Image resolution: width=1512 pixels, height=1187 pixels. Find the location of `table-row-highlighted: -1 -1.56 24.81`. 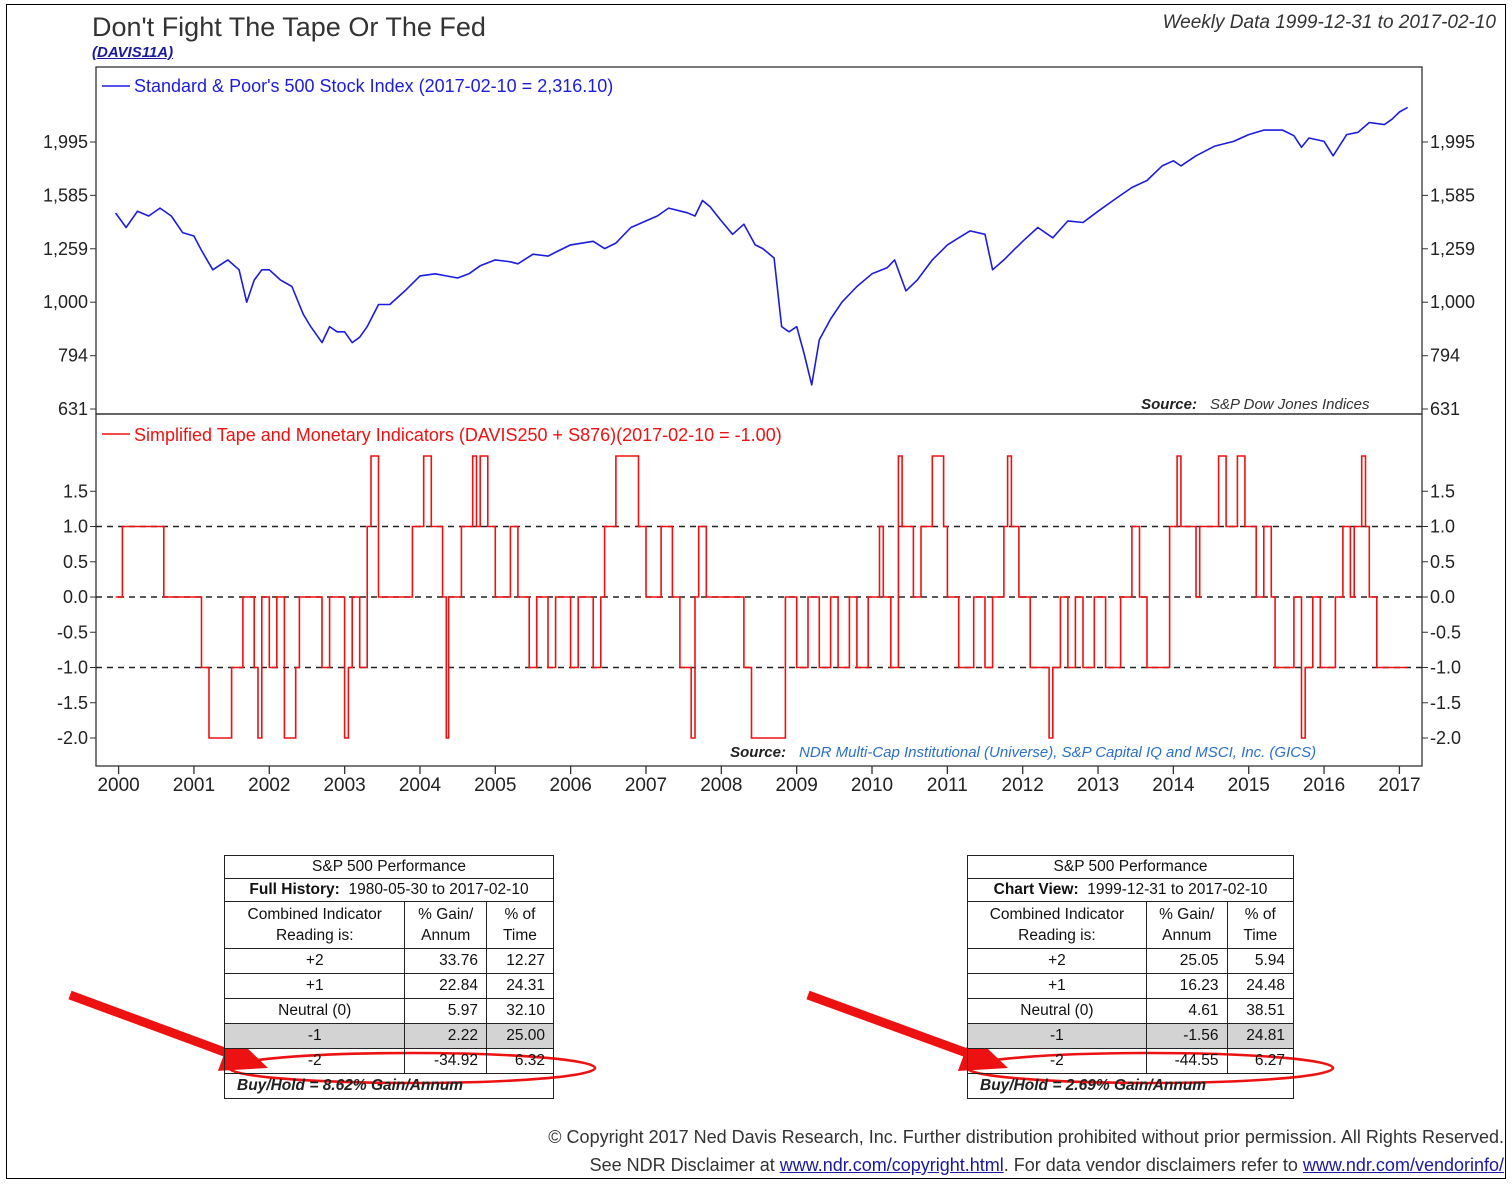

table-row-highlighted: -1 -1.56 24.81 is located at coordinates (1131, 1036).